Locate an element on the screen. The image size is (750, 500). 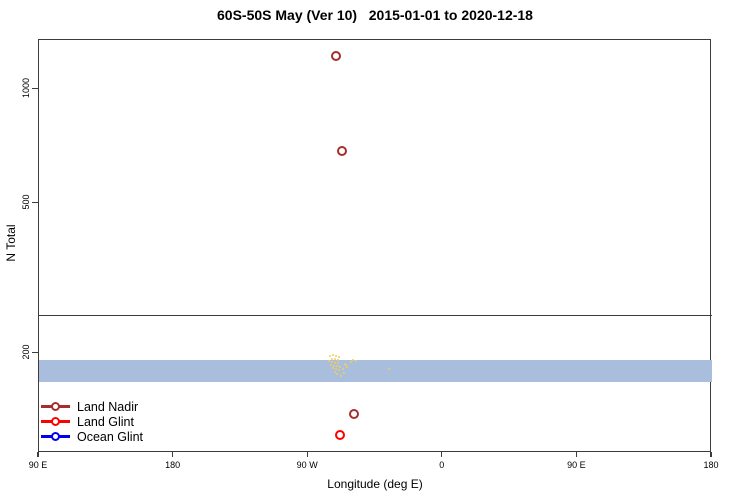
legend-label: Ocean Glint is located at coordinates (110, 436).